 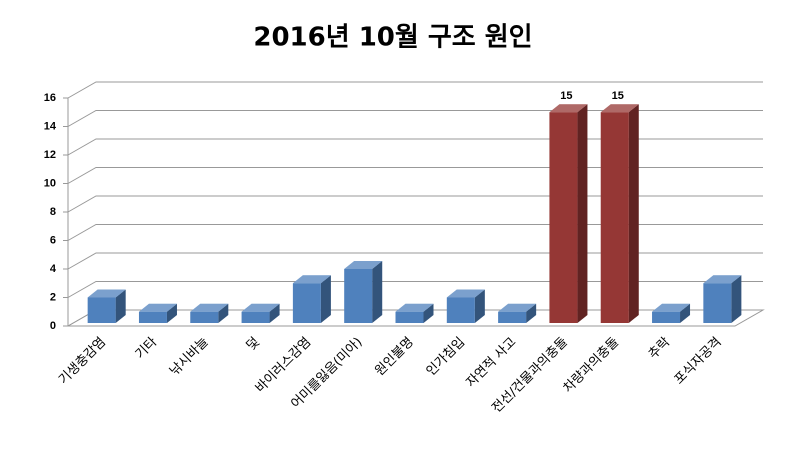 What do you see at coordinates (50, 126) in the screenshot?
I see `y-tick-label: 14` at bounding box center [50, 126].